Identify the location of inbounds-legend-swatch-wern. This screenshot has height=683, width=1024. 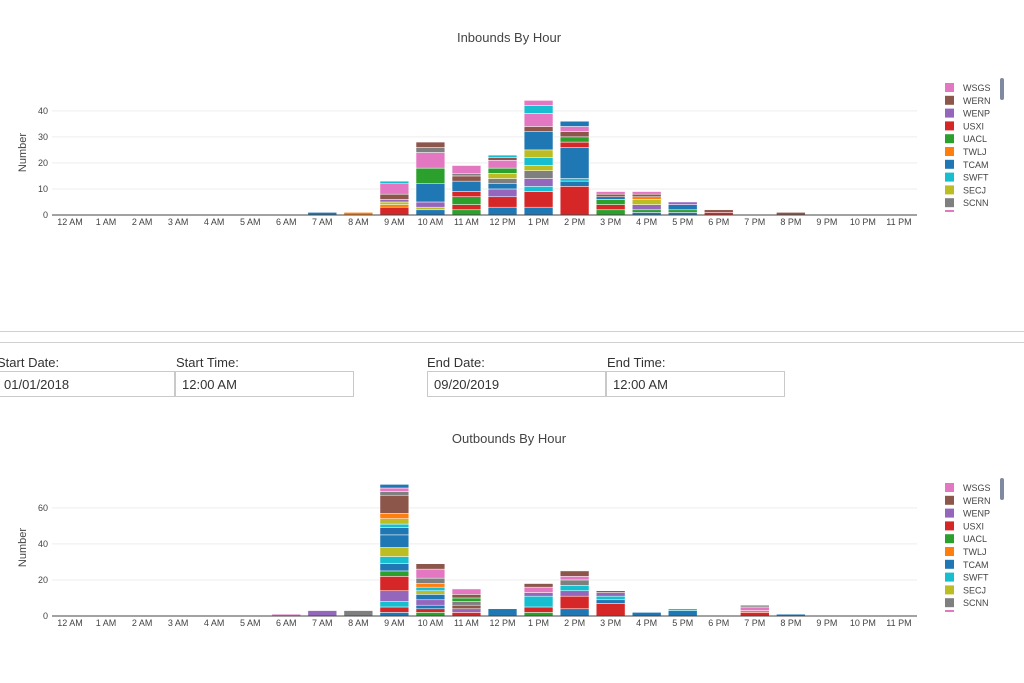
(949, 100).